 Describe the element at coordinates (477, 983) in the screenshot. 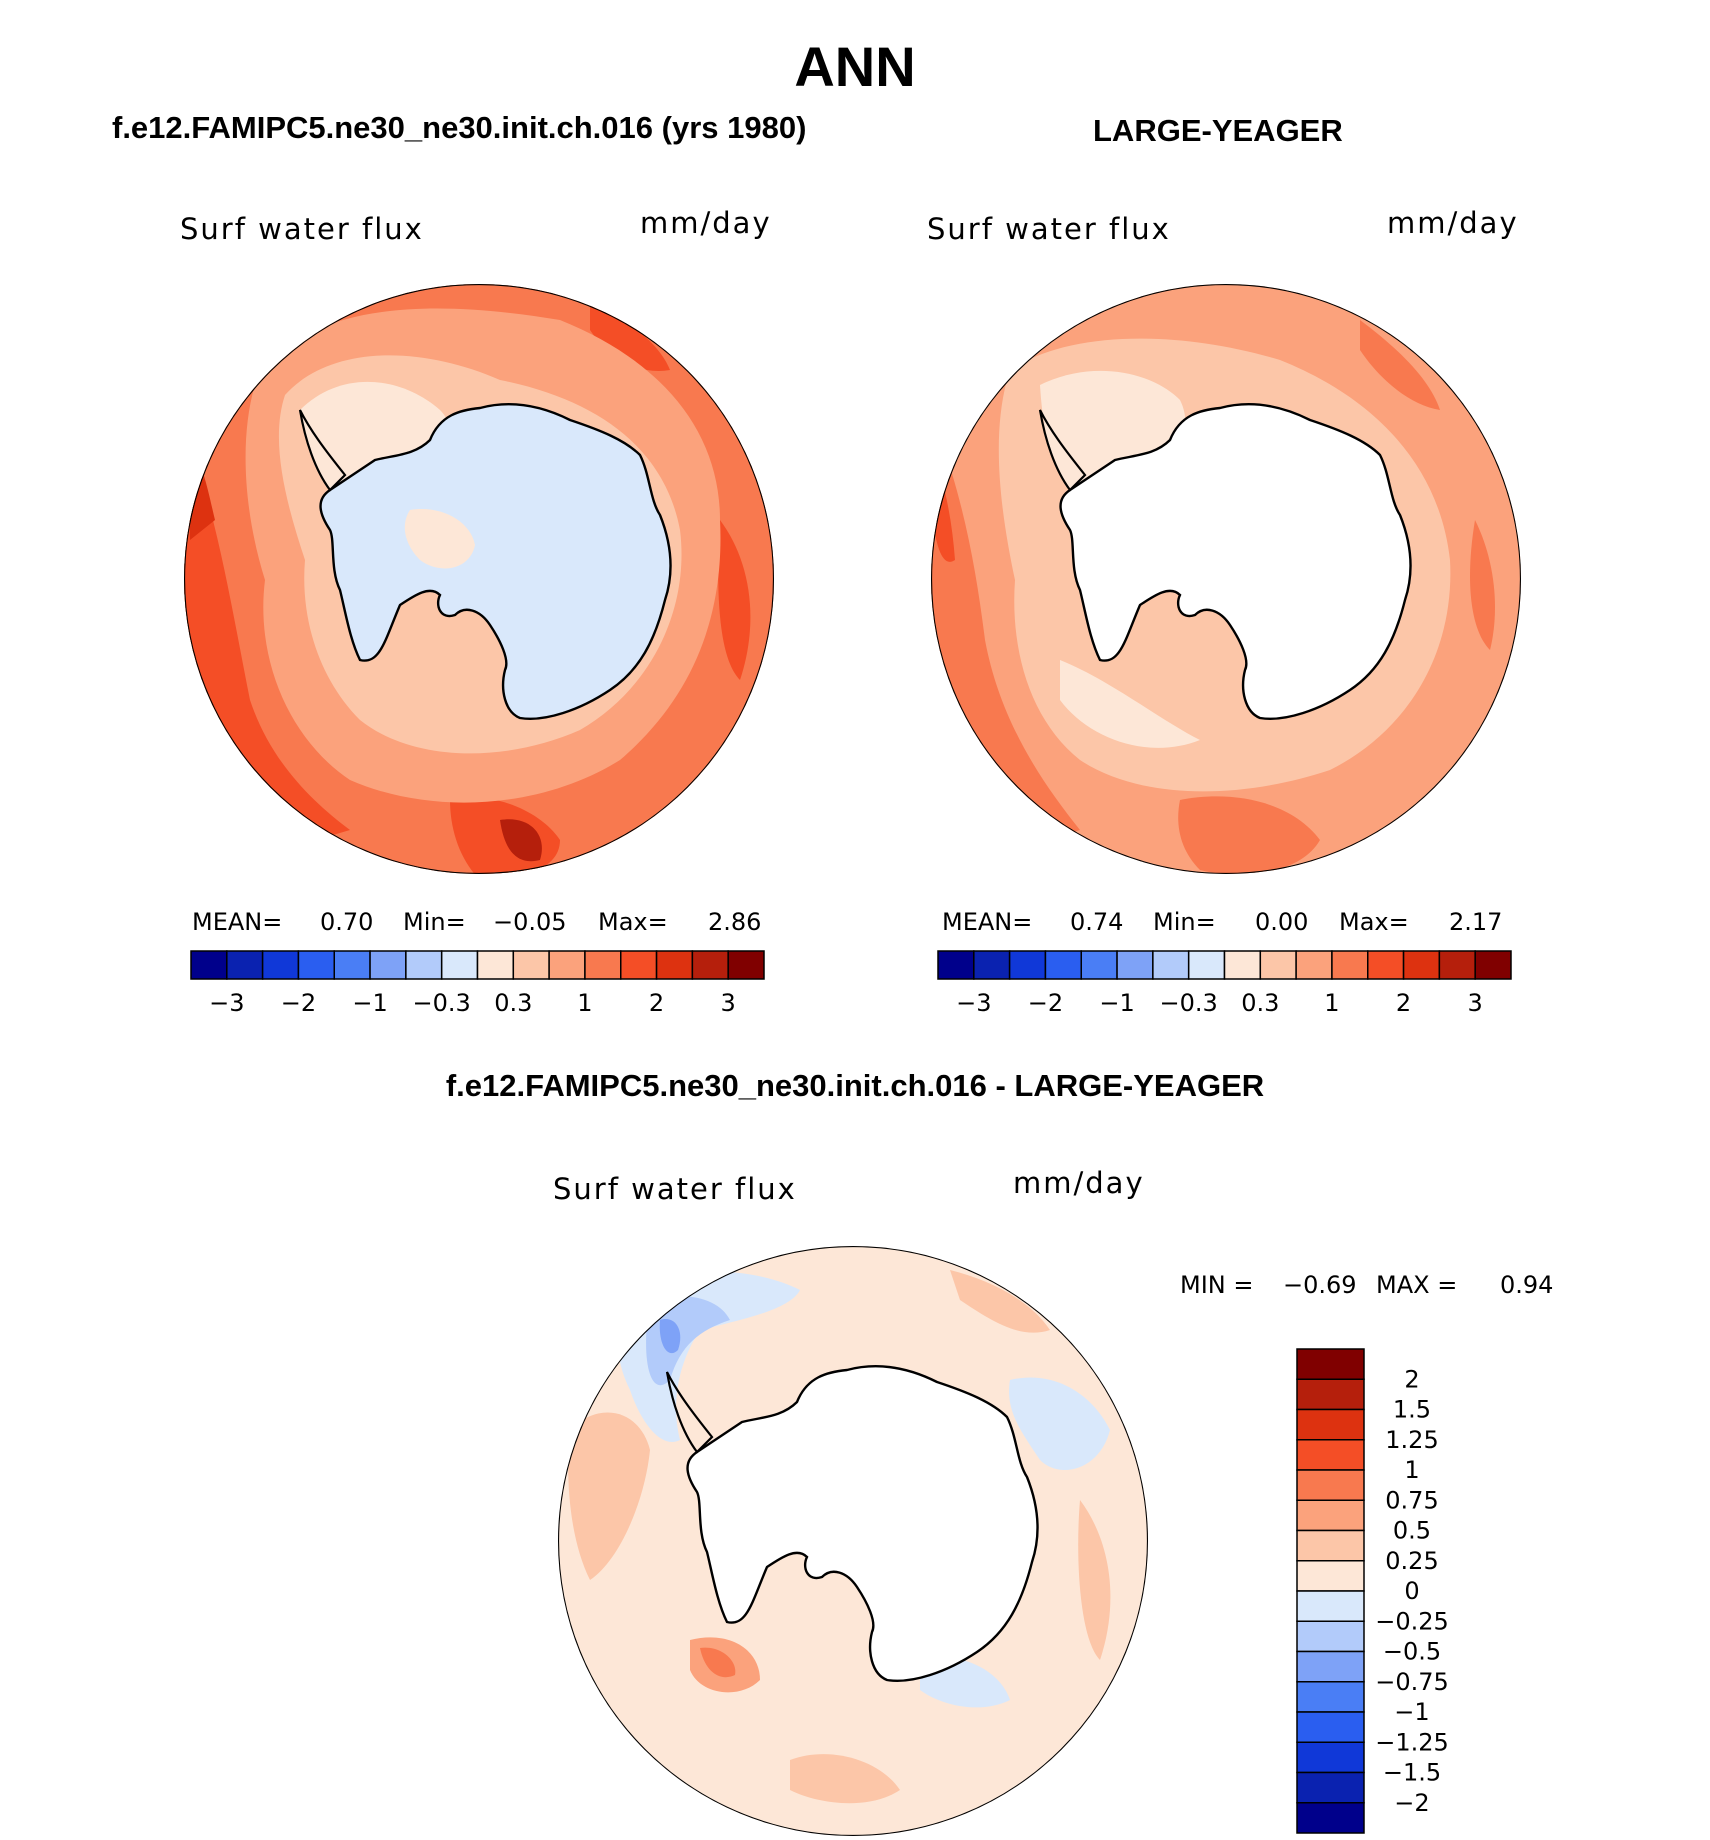

I see `colorbar-model: −3 −2 −1 −0.3 0.3 1 2 3` at that location.